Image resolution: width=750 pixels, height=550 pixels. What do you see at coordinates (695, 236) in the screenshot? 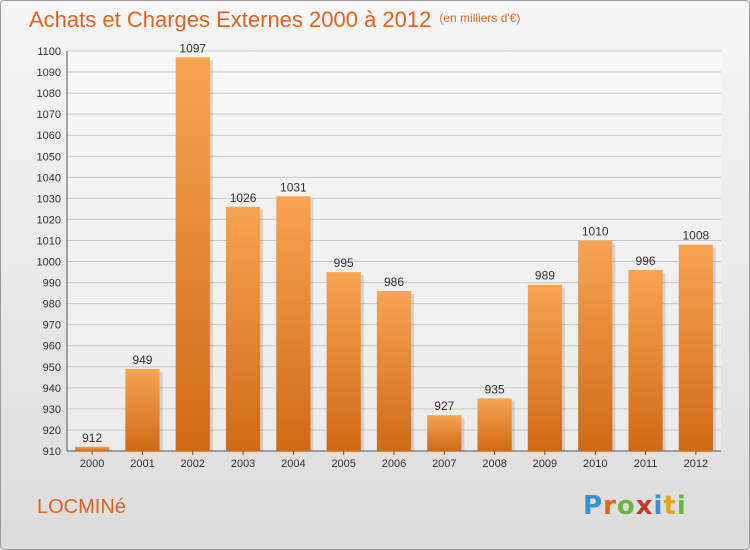
I see `data-label-2012: 1008` at bounding box center [695, 236].